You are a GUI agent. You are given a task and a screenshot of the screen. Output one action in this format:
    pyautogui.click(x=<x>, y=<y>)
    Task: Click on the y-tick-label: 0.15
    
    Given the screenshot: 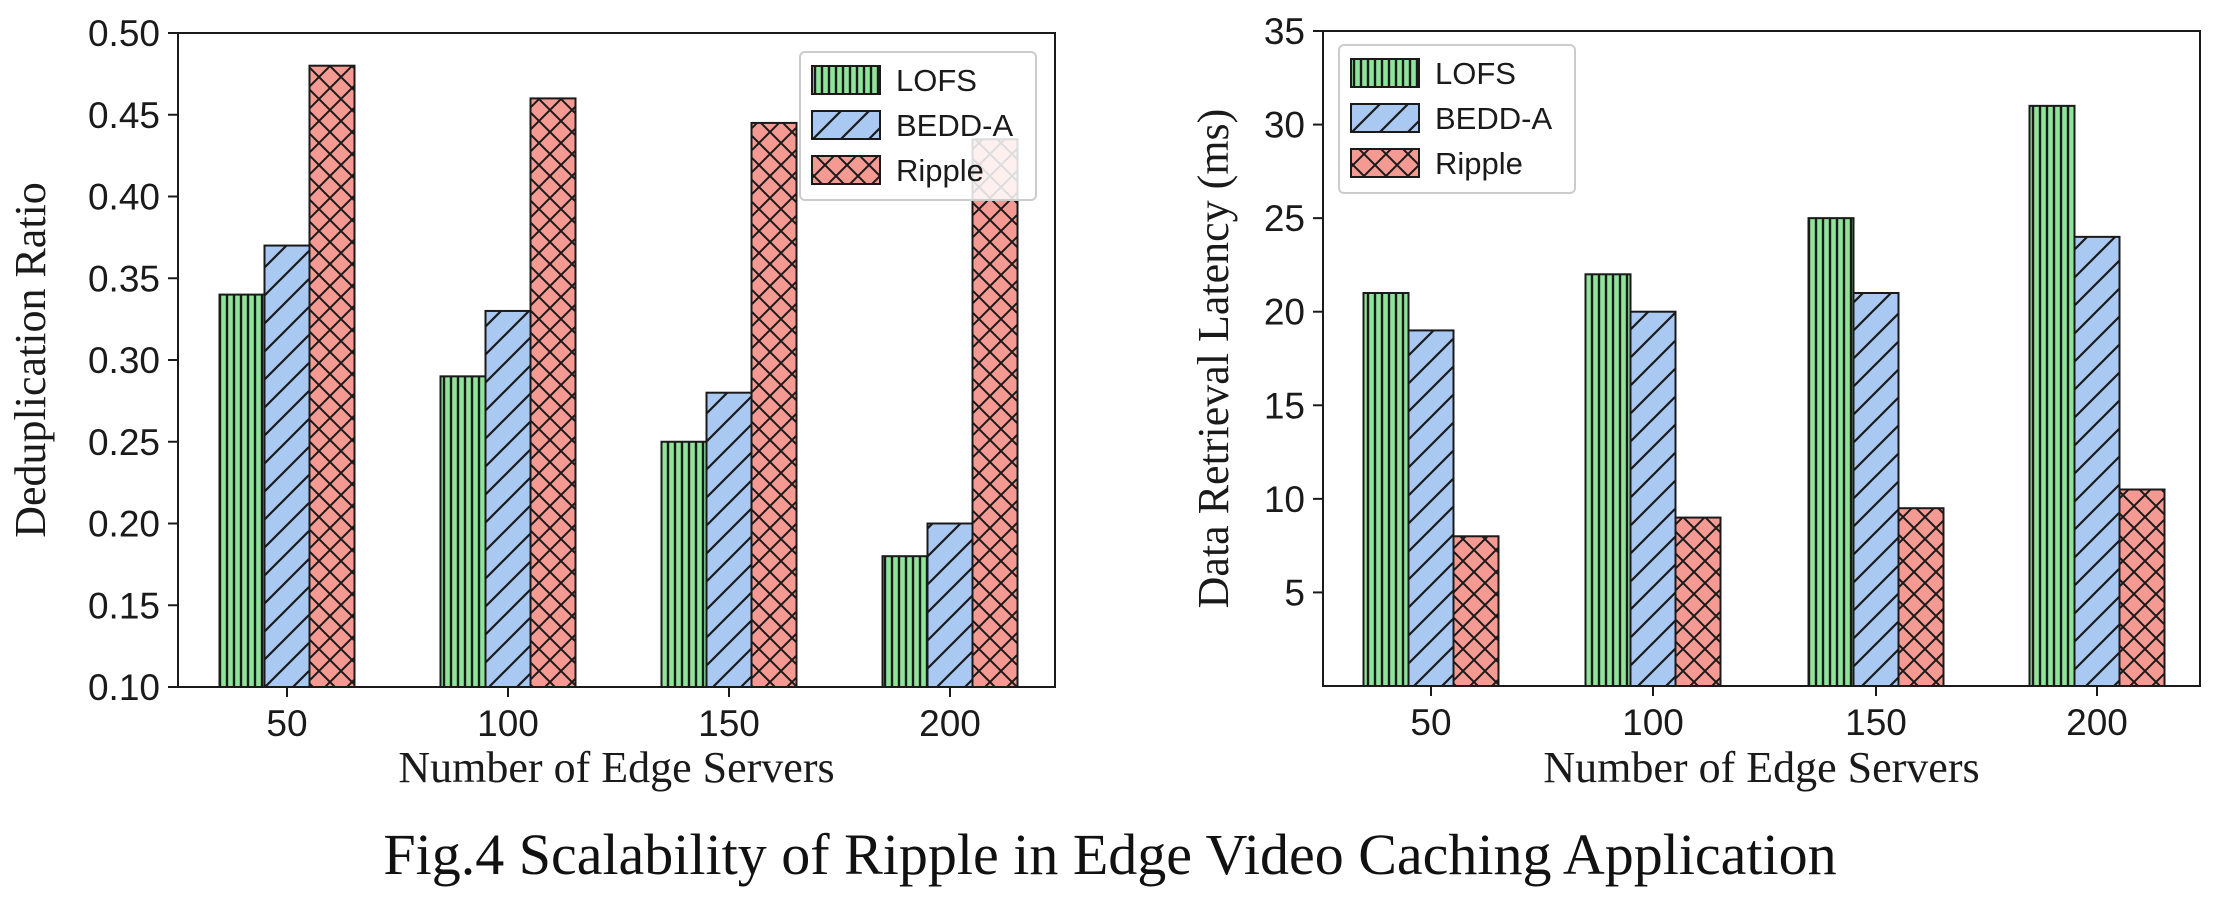 What is the action you would take?
    pyautogui.click(x=124, y=605)
    